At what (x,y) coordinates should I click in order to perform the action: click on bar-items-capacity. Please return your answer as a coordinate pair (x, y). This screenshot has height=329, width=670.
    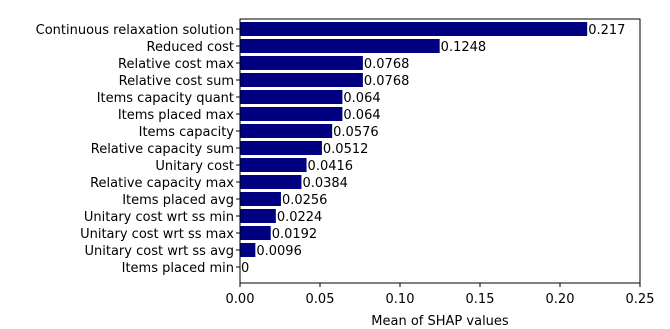
    Looking at the image, I should click on (286, 131).